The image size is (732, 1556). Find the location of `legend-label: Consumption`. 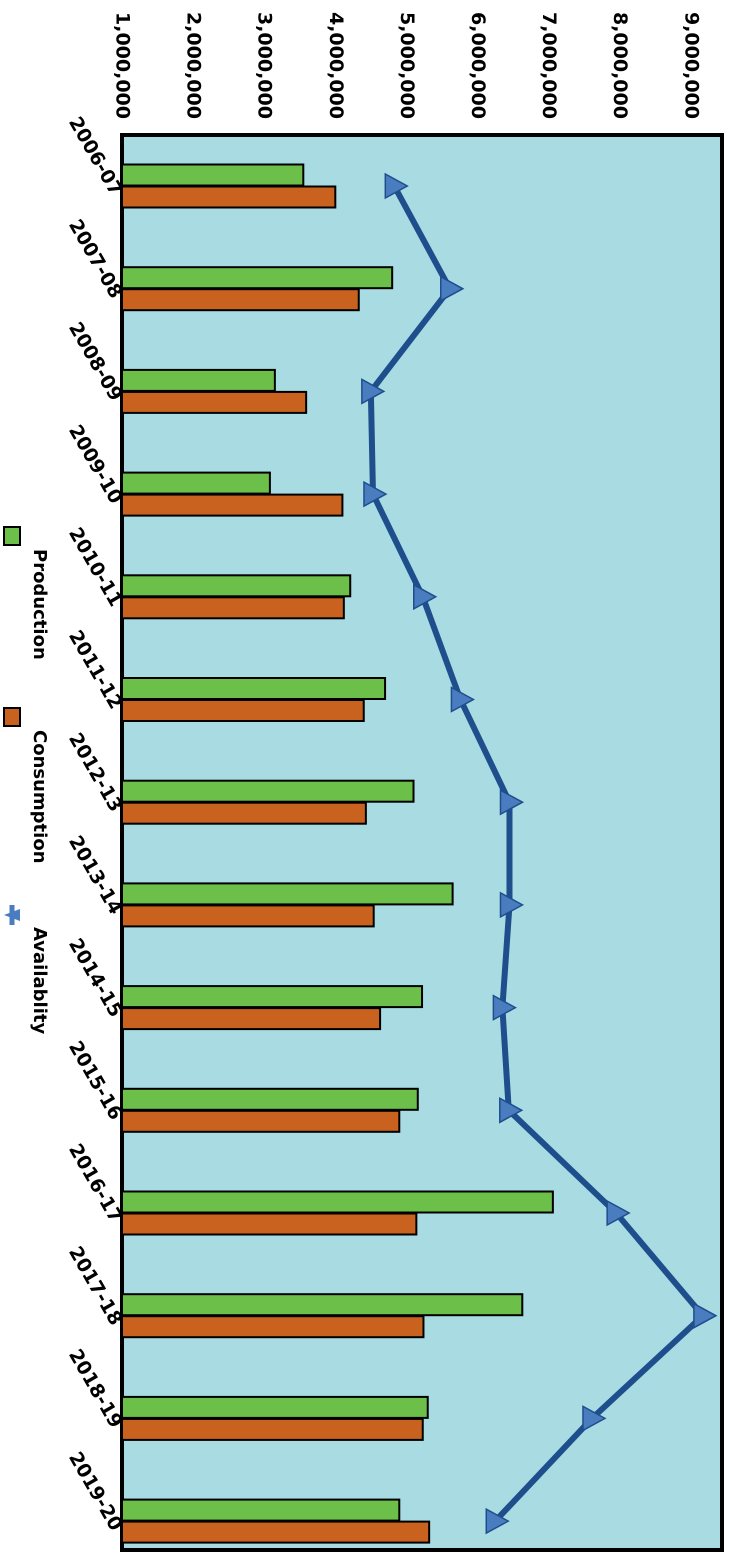

legend-label: Consumption is located at coordinates (39, 797).